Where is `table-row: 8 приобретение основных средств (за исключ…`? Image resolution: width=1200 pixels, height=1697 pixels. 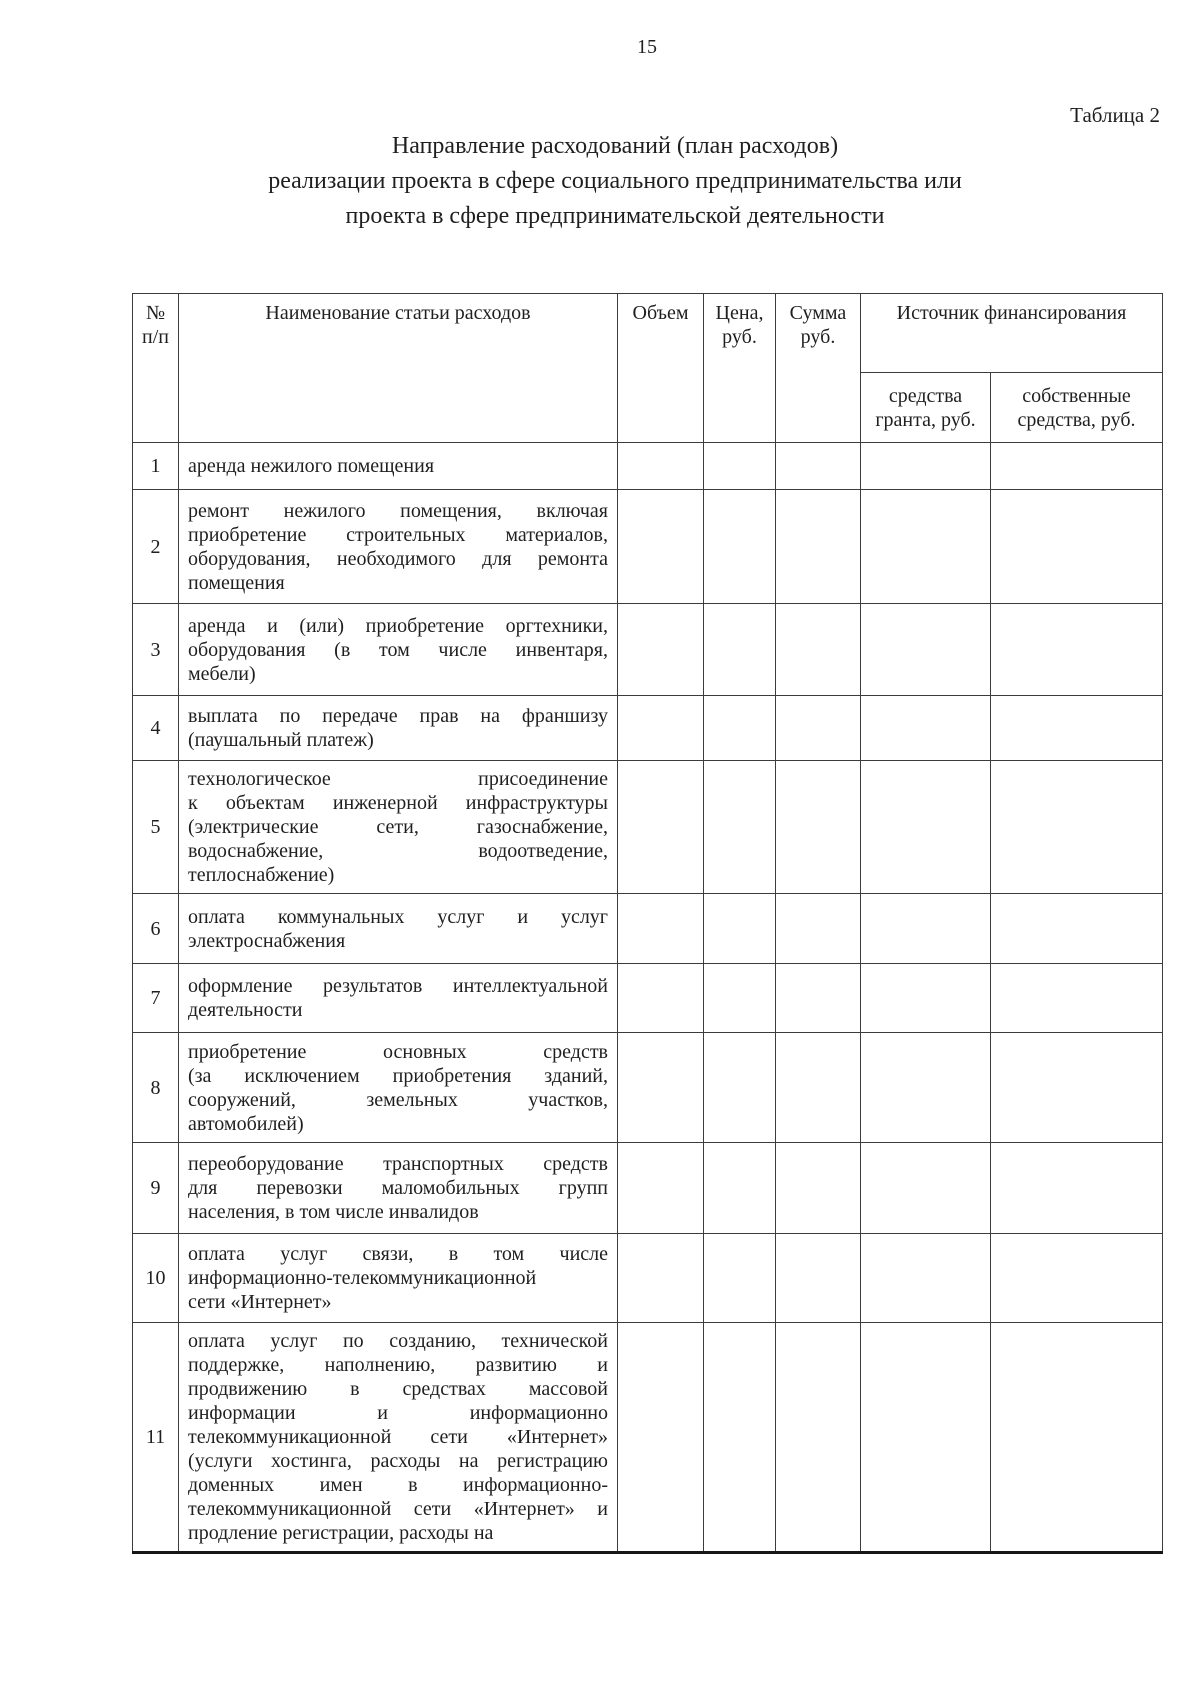
table-row: 8 приобретение основных средств (за исключ… is located at coordinates (647, 1087).